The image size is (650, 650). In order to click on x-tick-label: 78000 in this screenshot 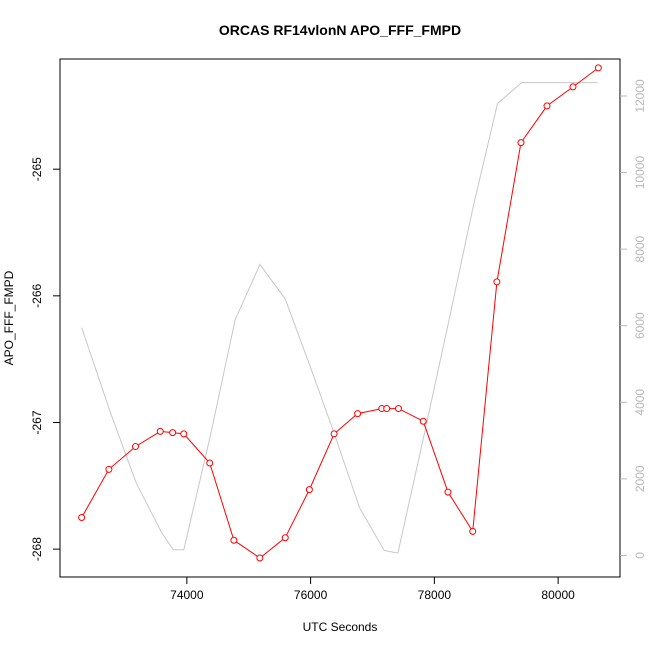, I will do `click(435, 595)`.